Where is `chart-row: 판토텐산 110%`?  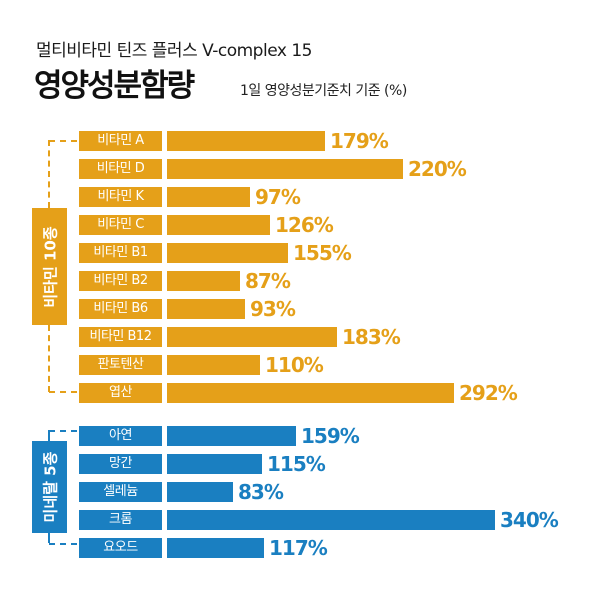 chart-row: 판토텐산 110% is located at coordinates (300, 365).